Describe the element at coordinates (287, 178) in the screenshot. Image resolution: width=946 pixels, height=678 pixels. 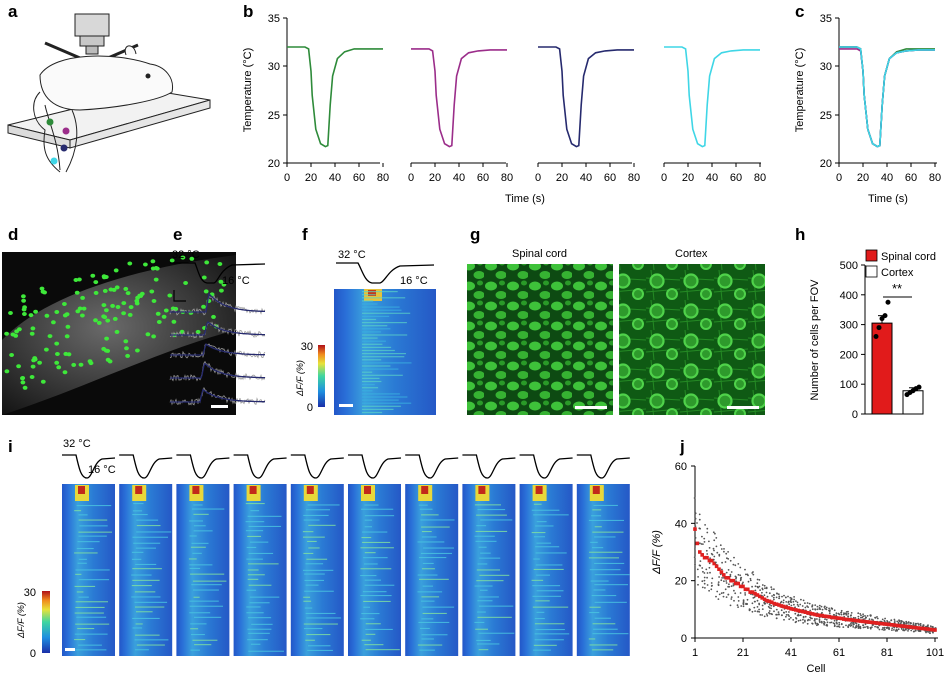
I see `x-tick-label: 0` at that location.